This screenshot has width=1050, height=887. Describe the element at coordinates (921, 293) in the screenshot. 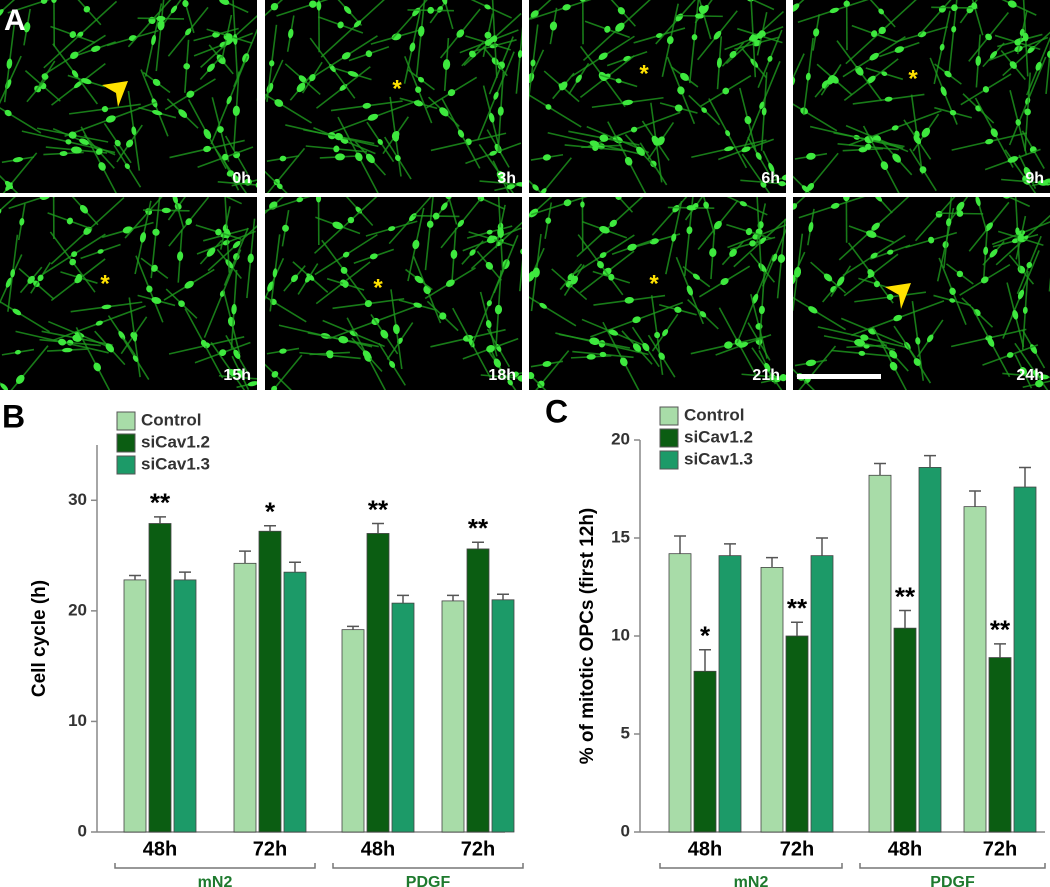

I see `cells` at that location.